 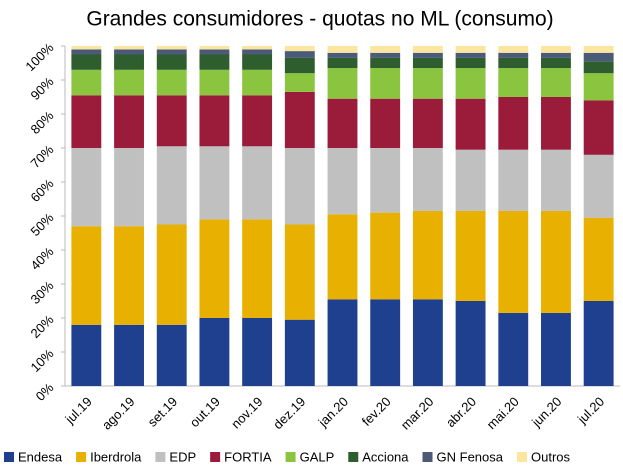 I want to click on x-tick-label: mar.20, so click(x=417, y=413).